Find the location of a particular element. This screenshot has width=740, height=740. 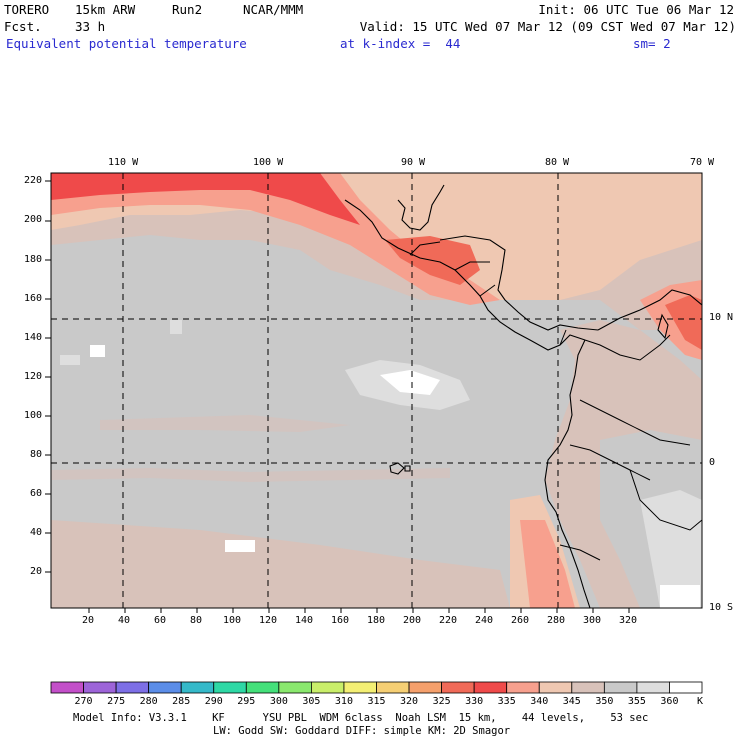

model-resolution: 15km ARW is located at coordinates (105, 9).